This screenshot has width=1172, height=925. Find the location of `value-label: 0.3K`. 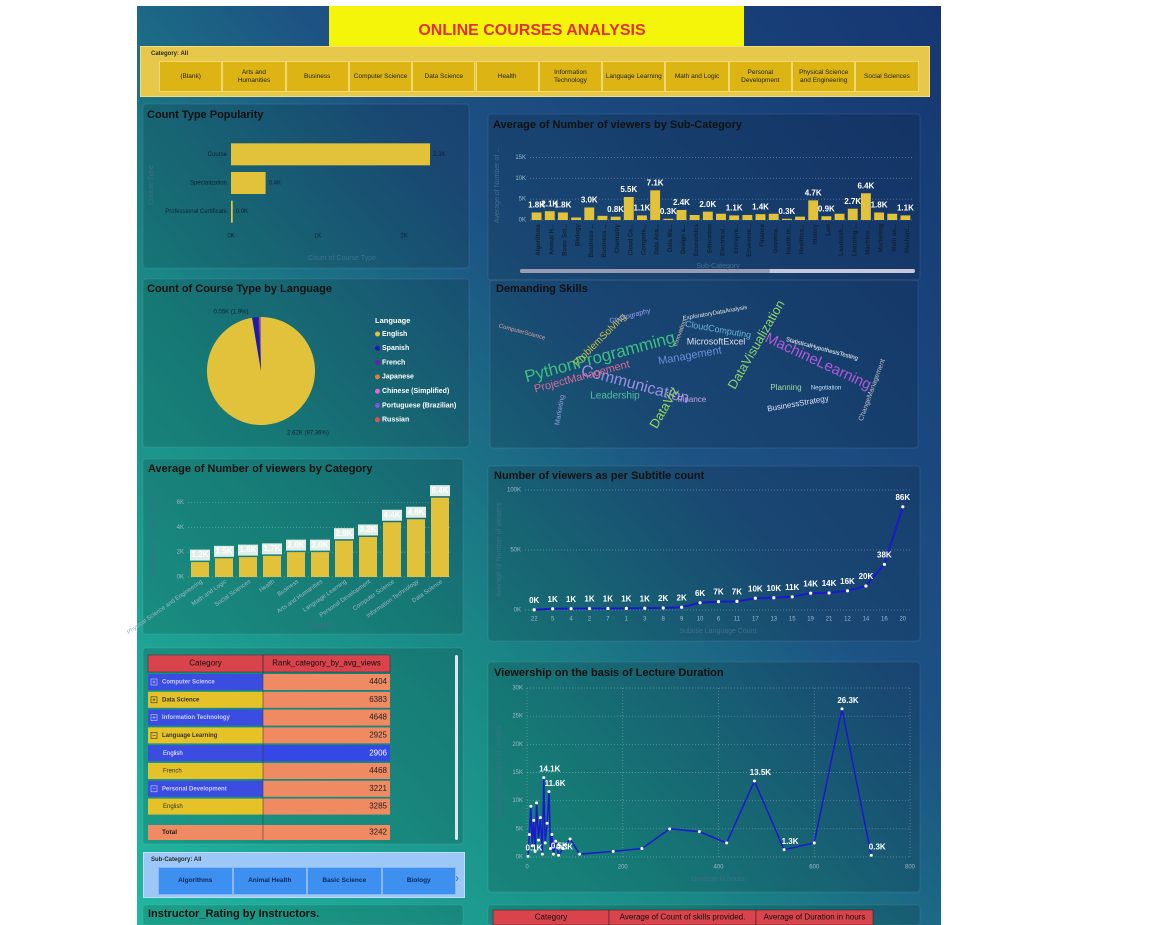

value-label: 0.3K is located at coordinates (564, 846).